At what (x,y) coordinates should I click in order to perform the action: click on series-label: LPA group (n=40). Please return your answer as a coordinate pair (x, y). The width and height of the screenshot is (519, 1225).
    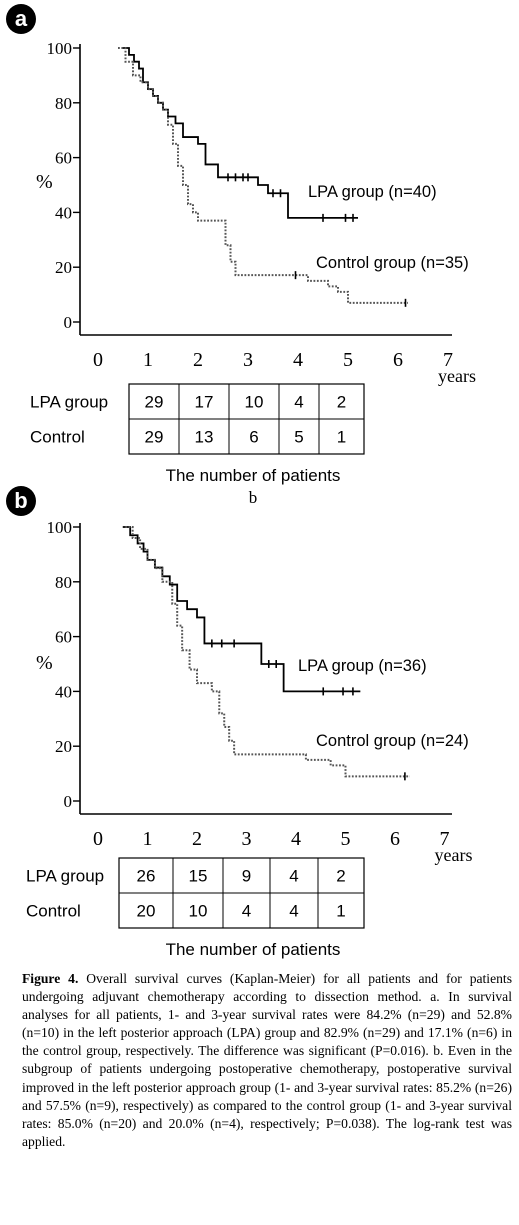
    Looking at the image, I should click on (372, 192).